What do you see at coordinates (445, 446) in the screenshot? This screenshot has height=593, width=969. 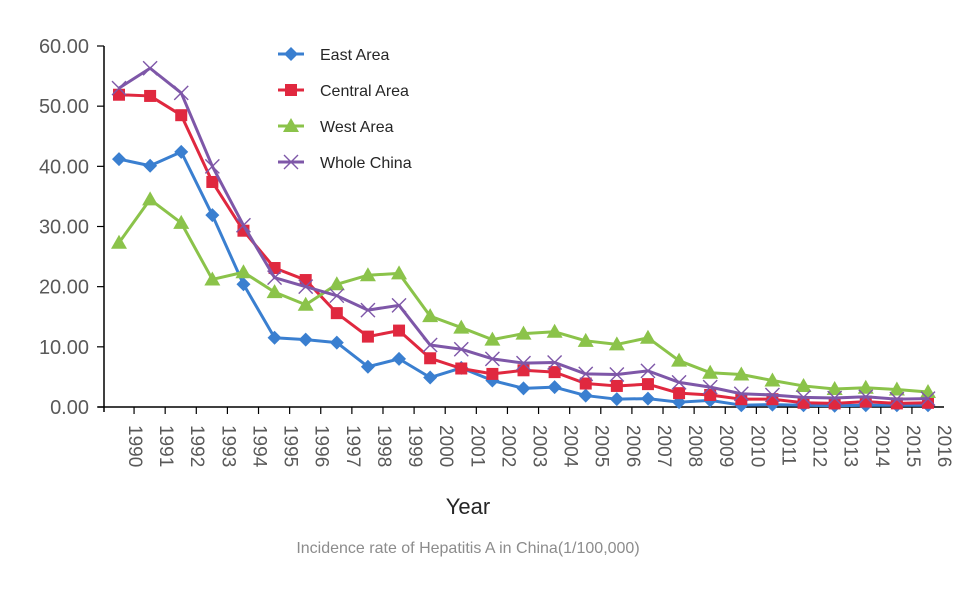 I see `x-tick-label: 2000` at bounding box center [445, 446].